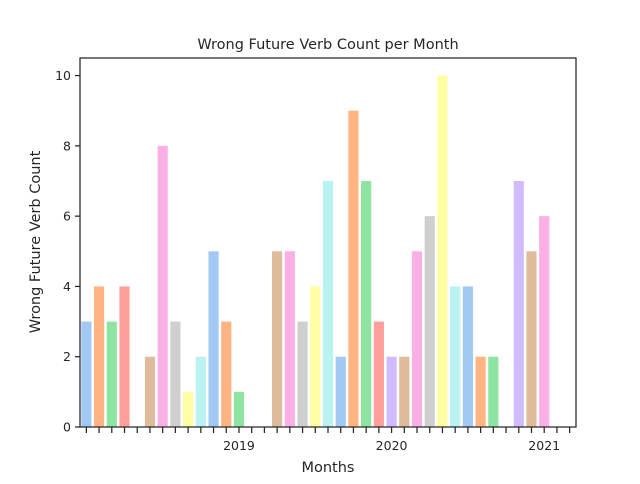 Image resolution: width=640 pixels, height=484 pixels. What do you see at coordinates (67, 427) in the screenshot?
I see `y-tick-label: 0` at bounding box center [67, 427].